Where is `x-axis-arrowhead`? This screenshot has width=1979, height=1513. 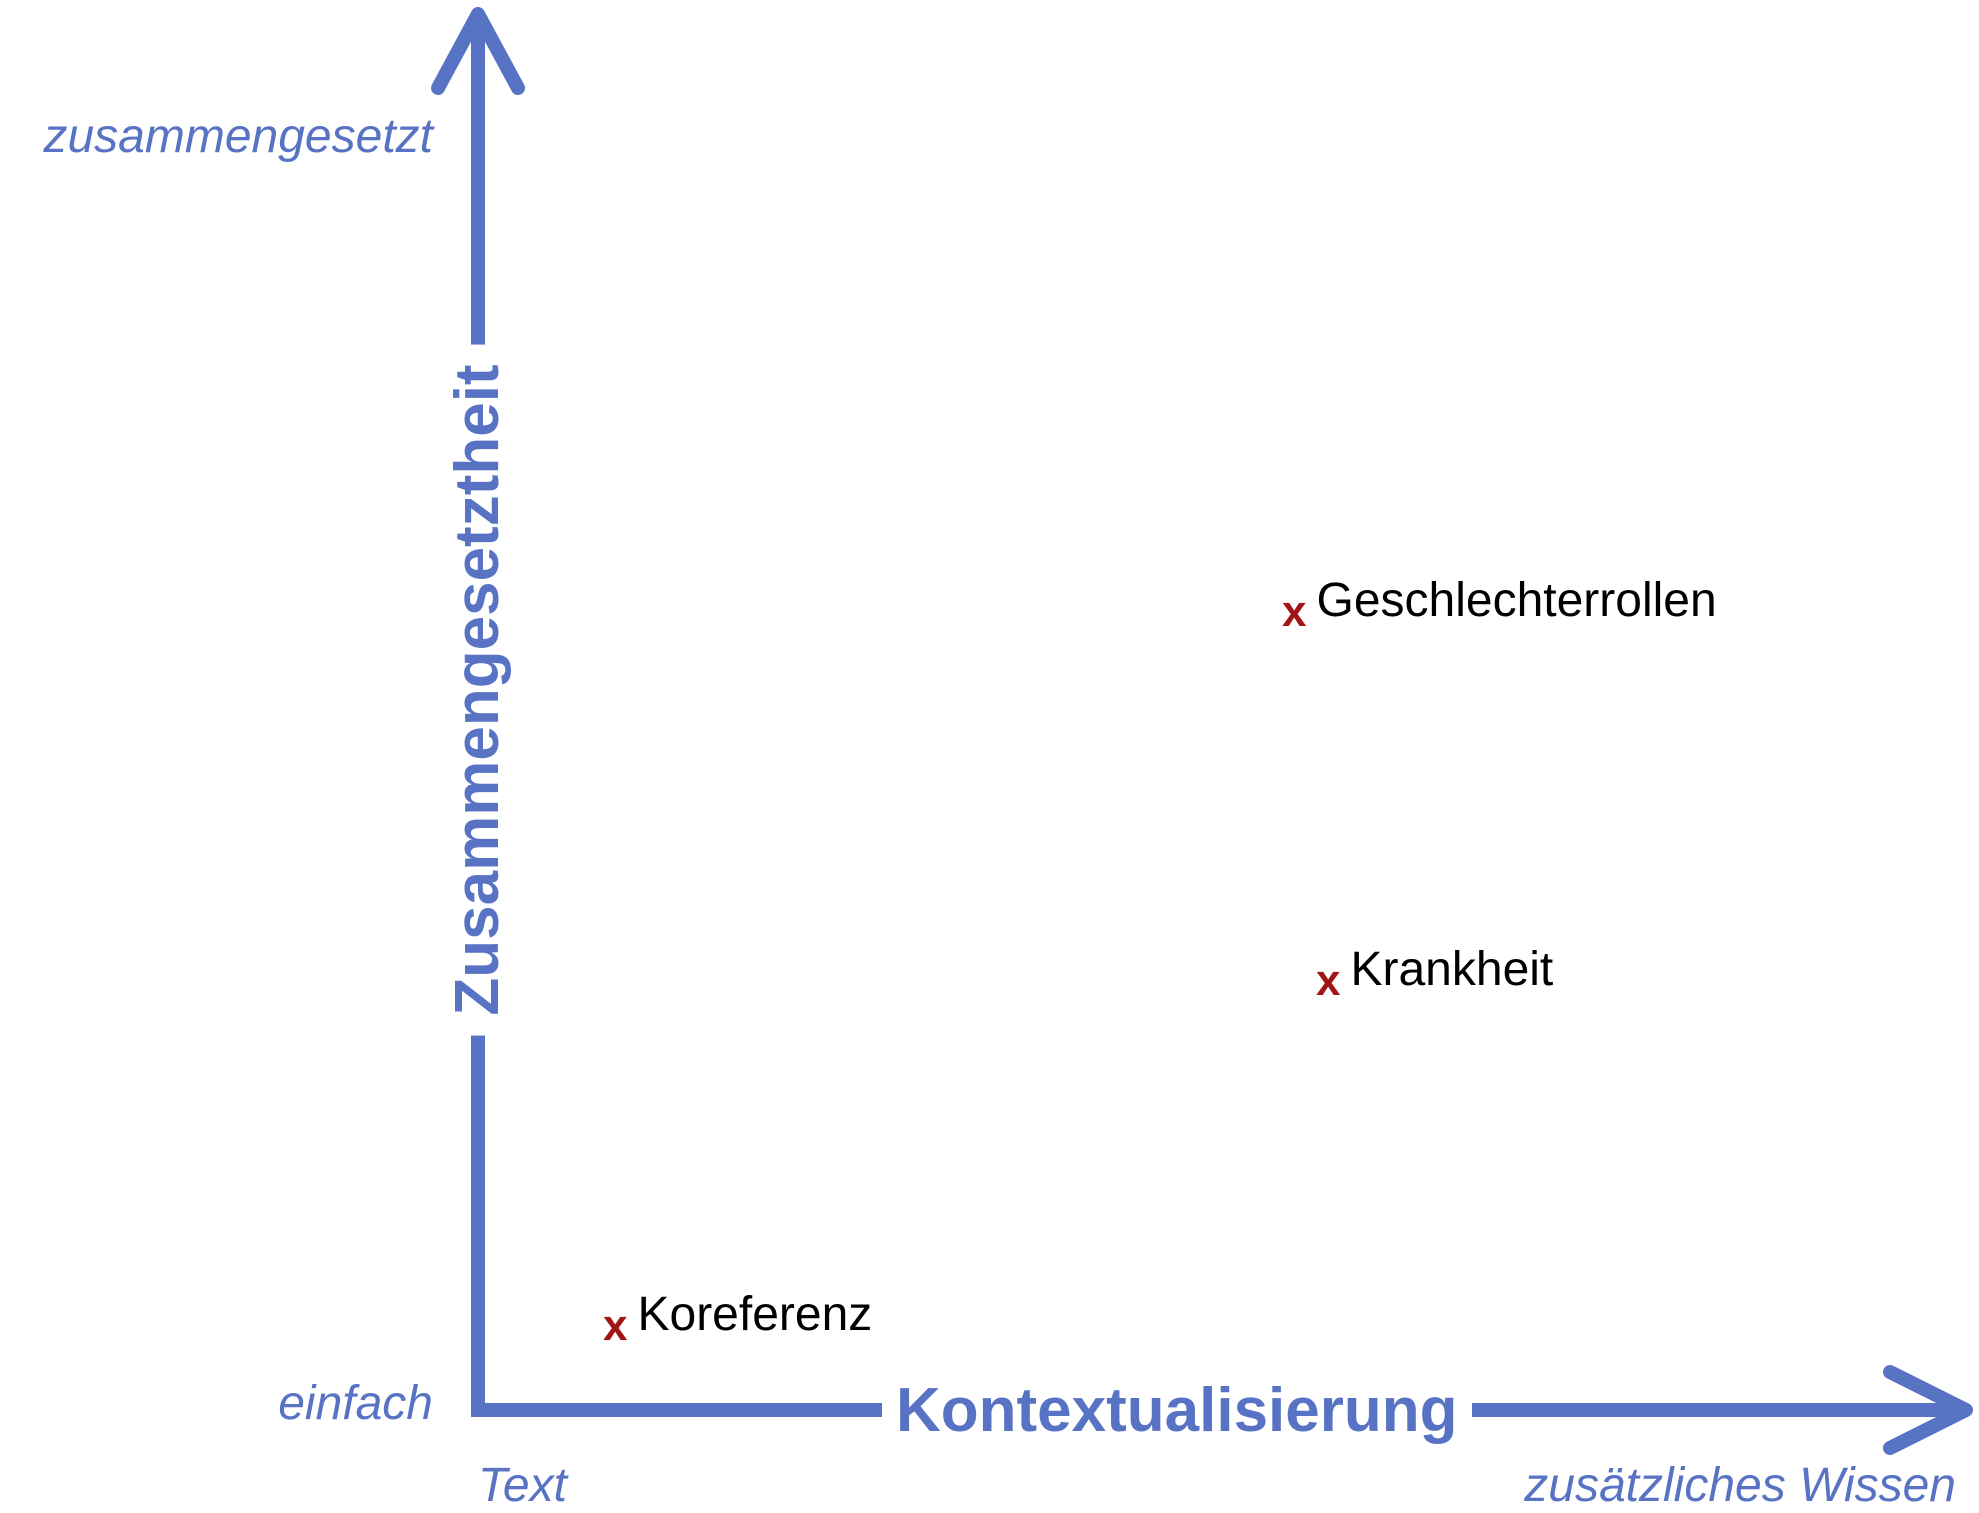
x-axis-arrowhead is located at coordinates (1928, 1410).